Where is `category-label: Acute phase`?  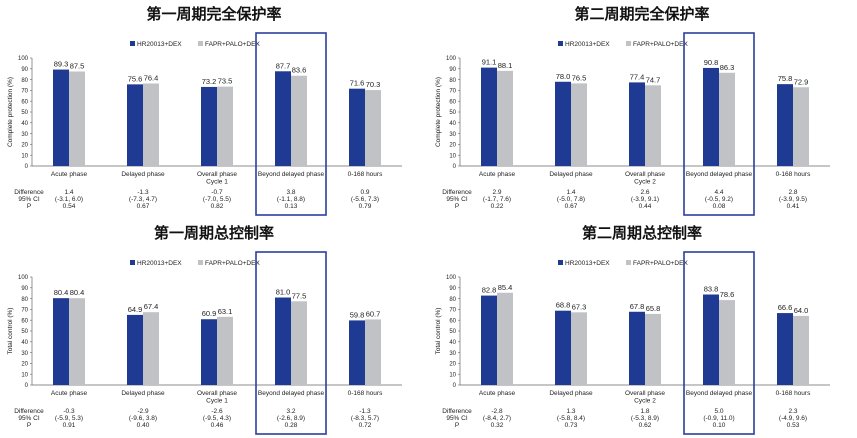 category-label: Acute phase is located at coordinates (497, 174).